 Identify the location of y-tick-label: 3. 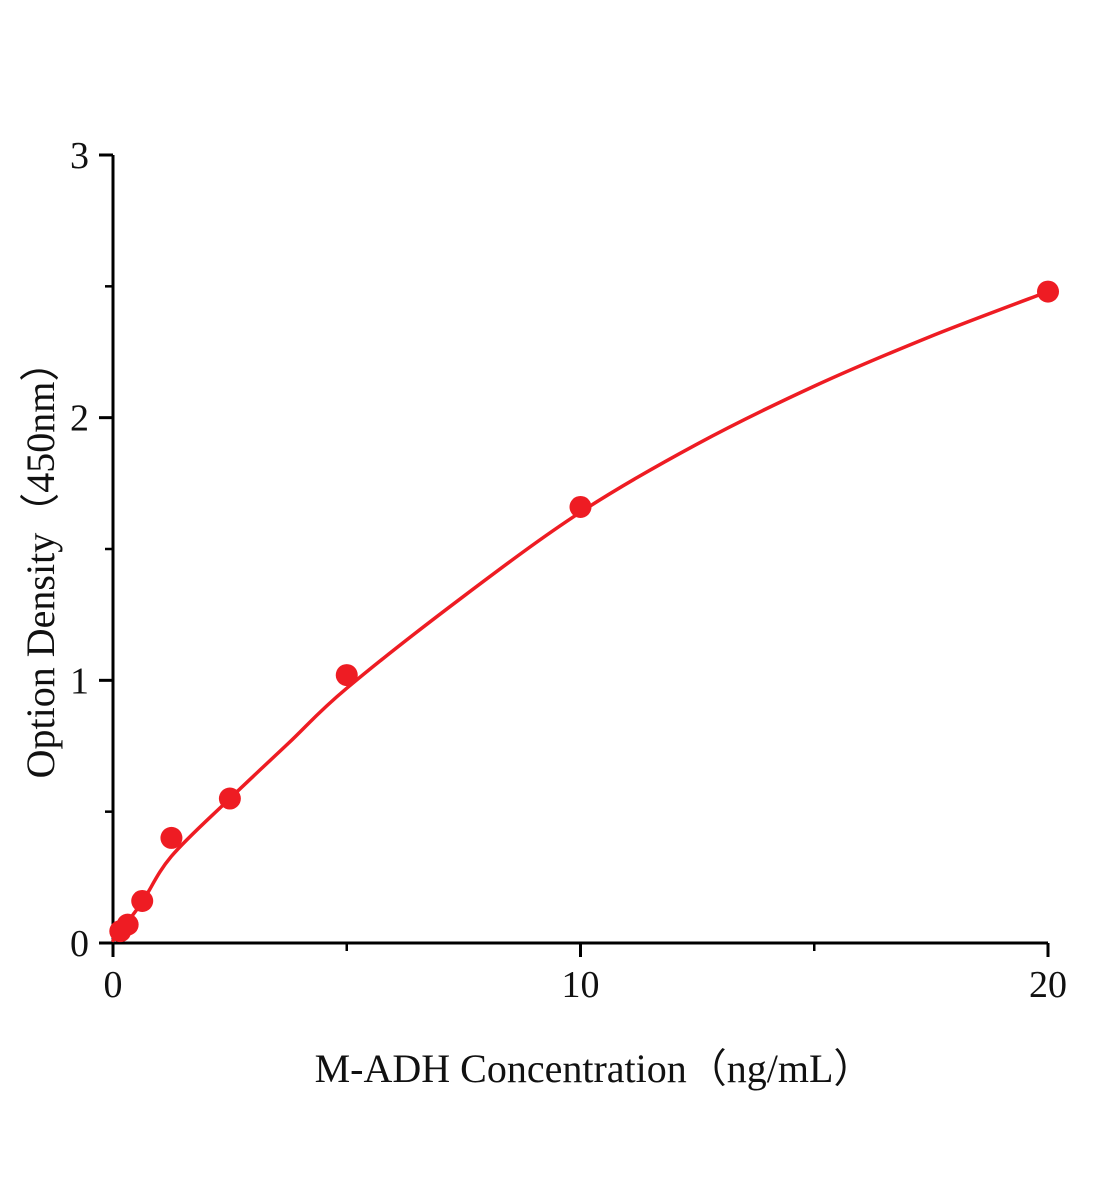
(79, 156).